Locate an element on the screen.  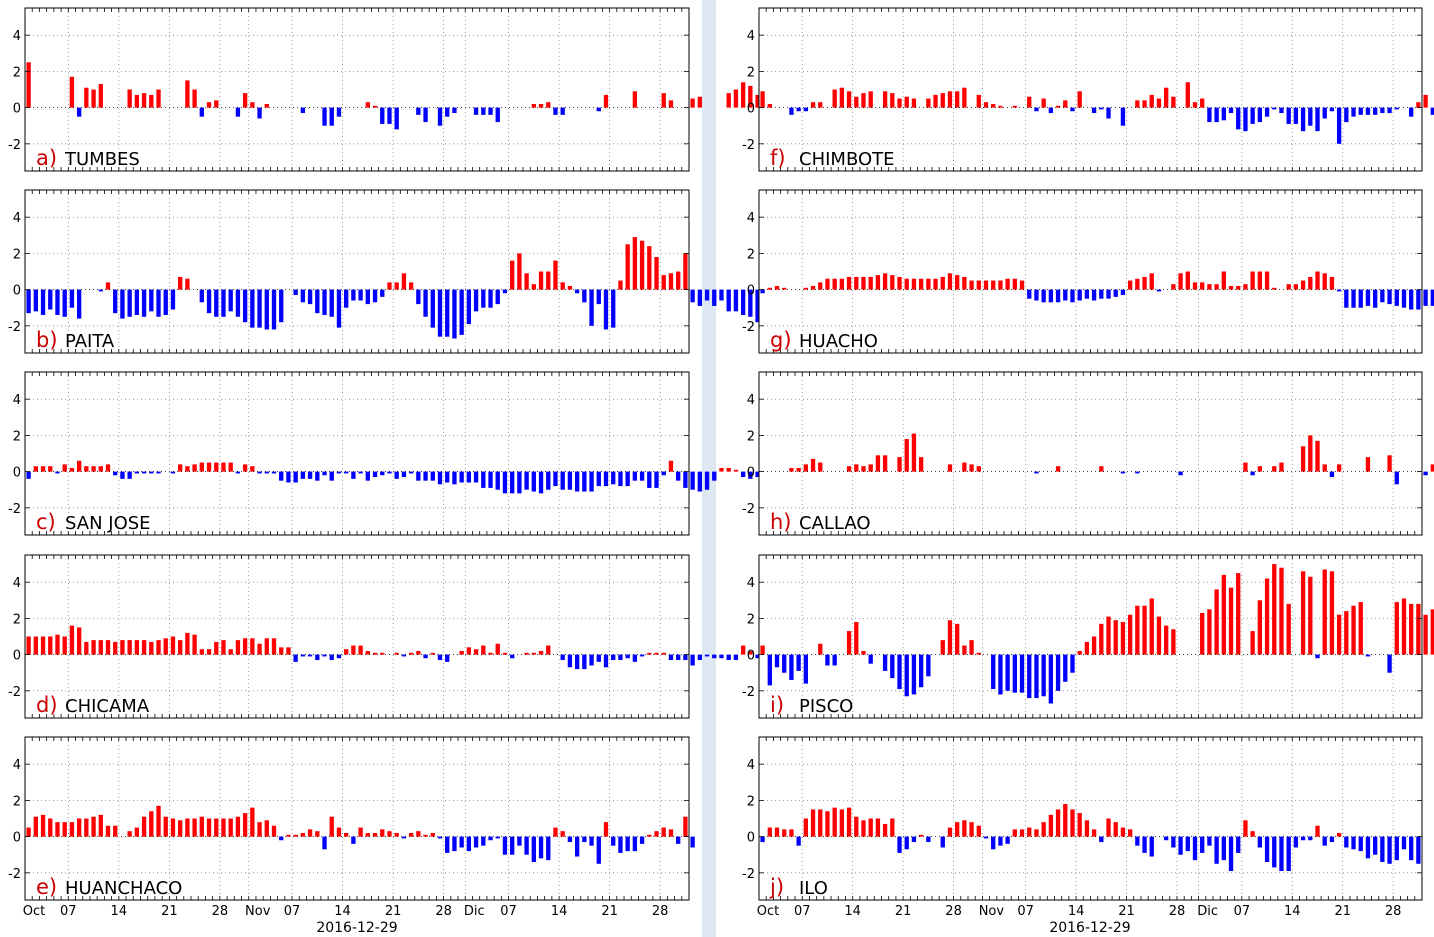
y-tick-label: 0 is located at coordinates (751, 473).